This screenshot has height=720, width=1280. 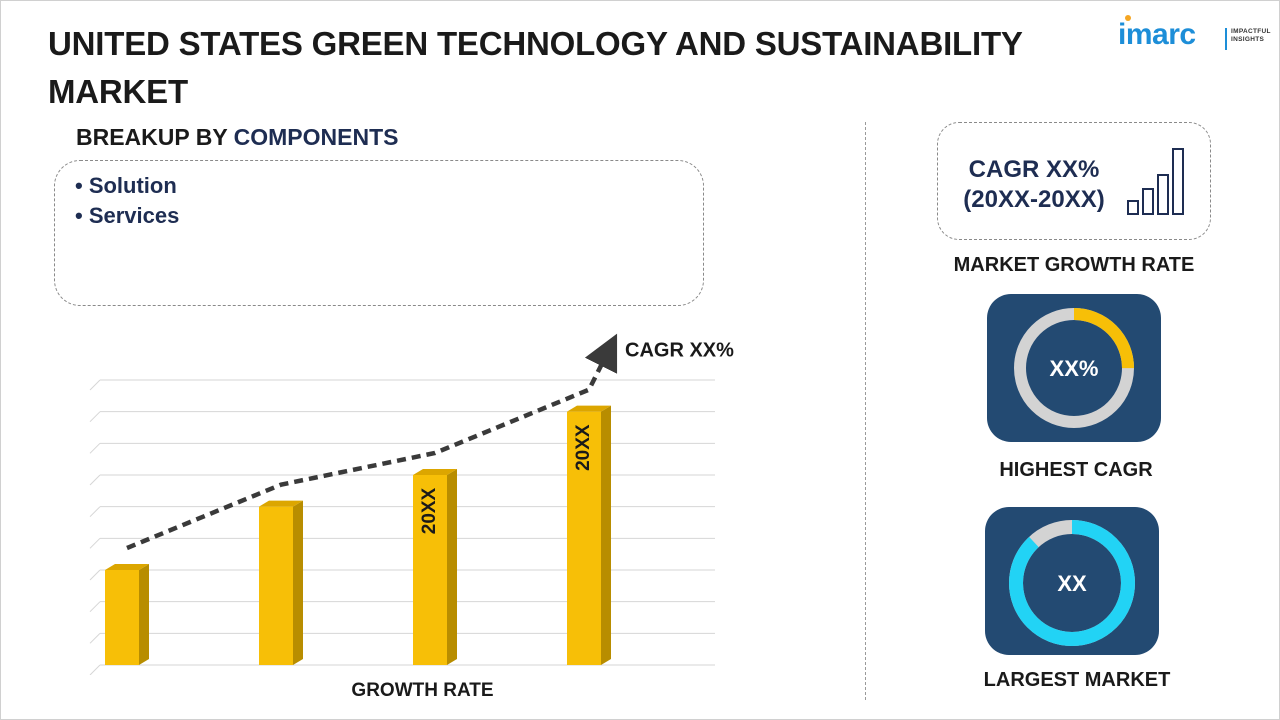 What do you see at coordinates (1155, 181) in the screenshot?
I see `growth-bars-icon` at bounding box center [1155, 181].